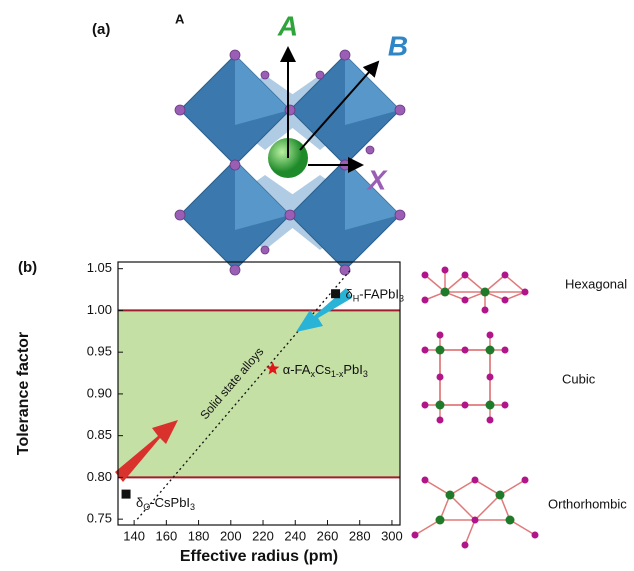 The image size is (634, 571). Describe the element at coordinates (134, 535) in the screenshot. I see `x-tick-label: 140` at that location.